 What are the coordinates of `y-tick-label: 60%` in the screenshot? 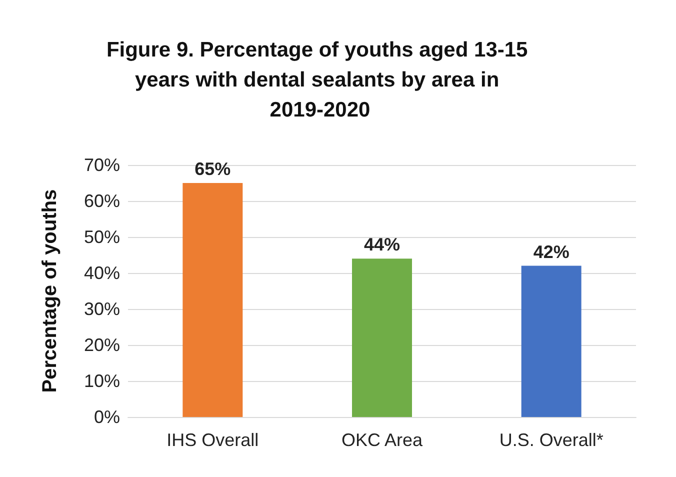 It's located at (102, 201).